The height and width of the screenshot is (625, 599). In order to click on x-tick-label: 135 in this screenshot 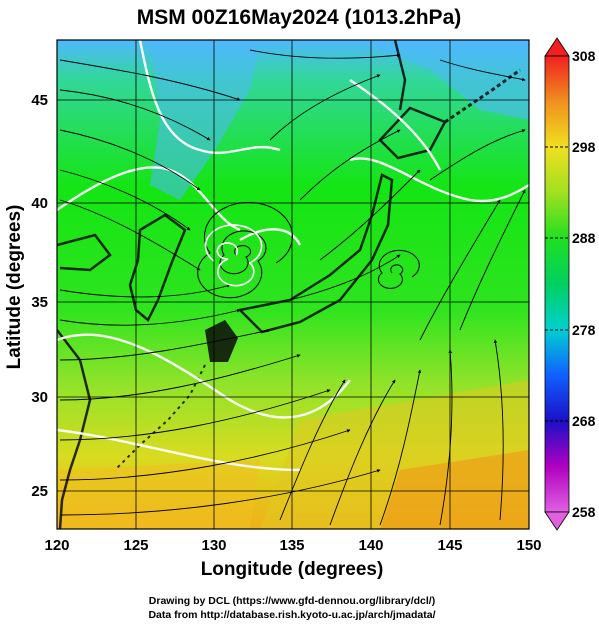, I will do `click(291, 545)`.